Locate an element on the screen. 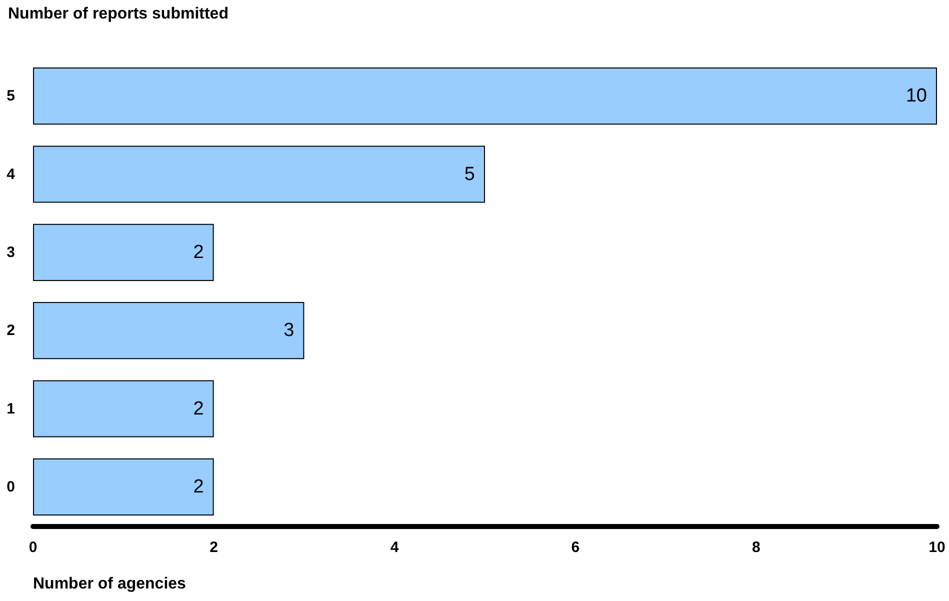  x-tick-label: 4 is located at coordinates (395, 547).